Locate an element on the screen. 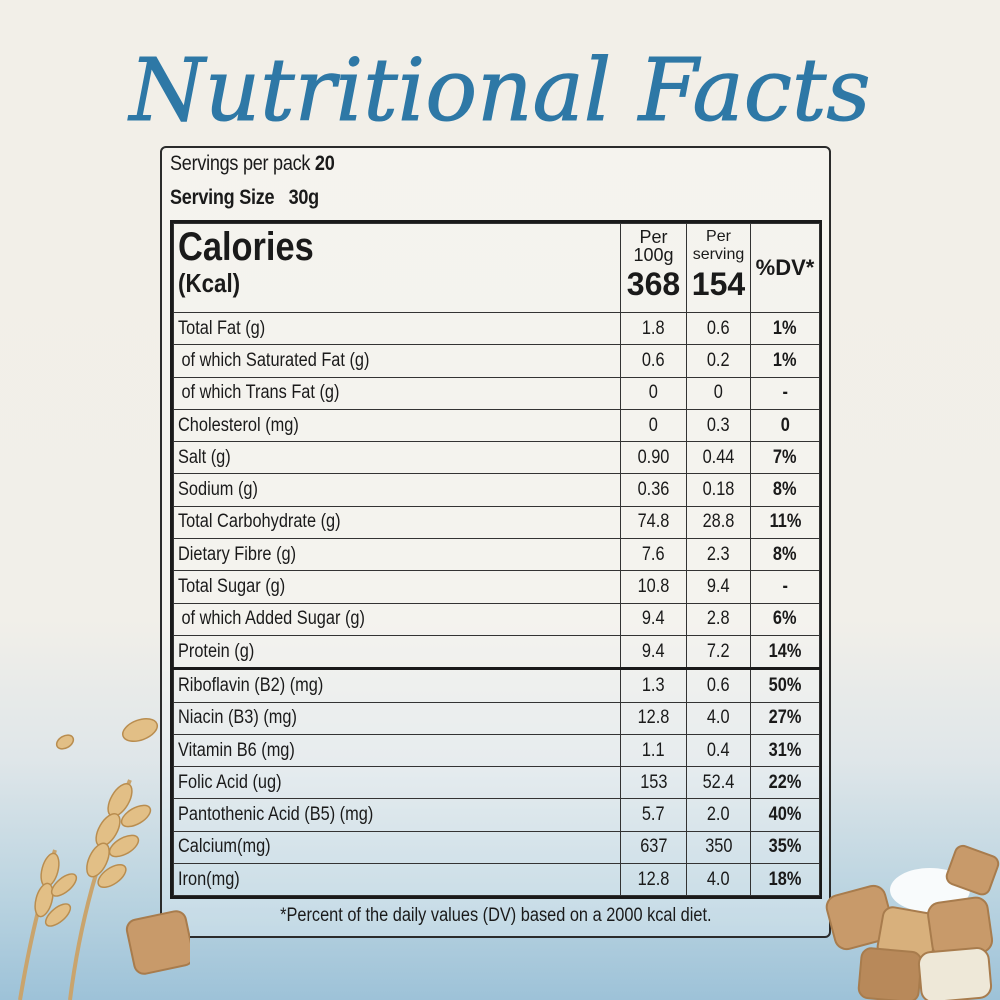  page-title: Nutritional Facts is located at coordinates (500, 88).